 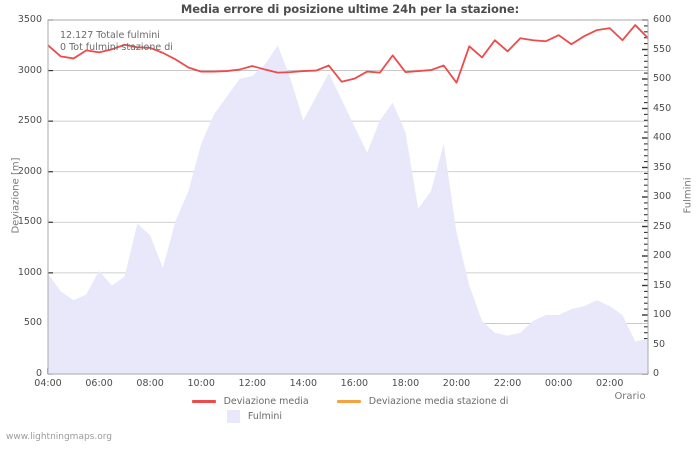 I want to click on y-right-tick-label: 50, so click(x=659, y=344).